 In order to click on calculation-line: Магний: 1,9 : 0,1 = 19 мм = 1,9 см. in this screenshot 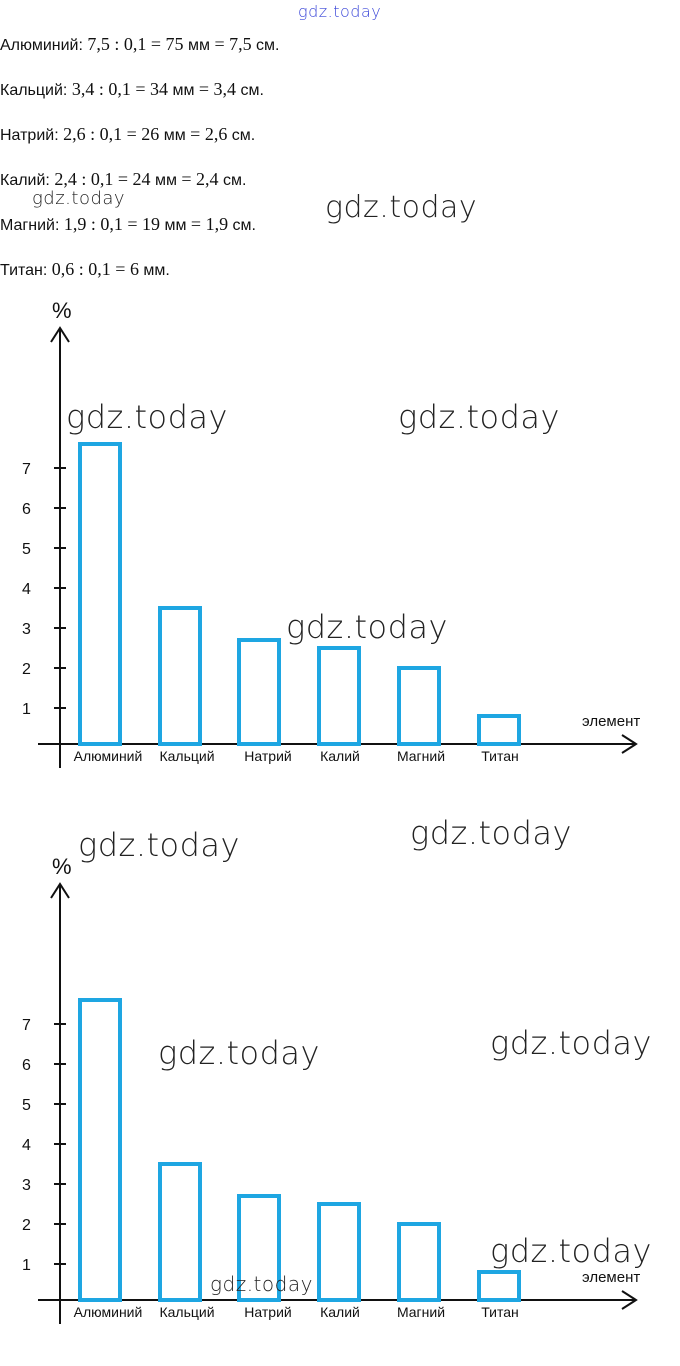, I will do `click(128, 224)`.